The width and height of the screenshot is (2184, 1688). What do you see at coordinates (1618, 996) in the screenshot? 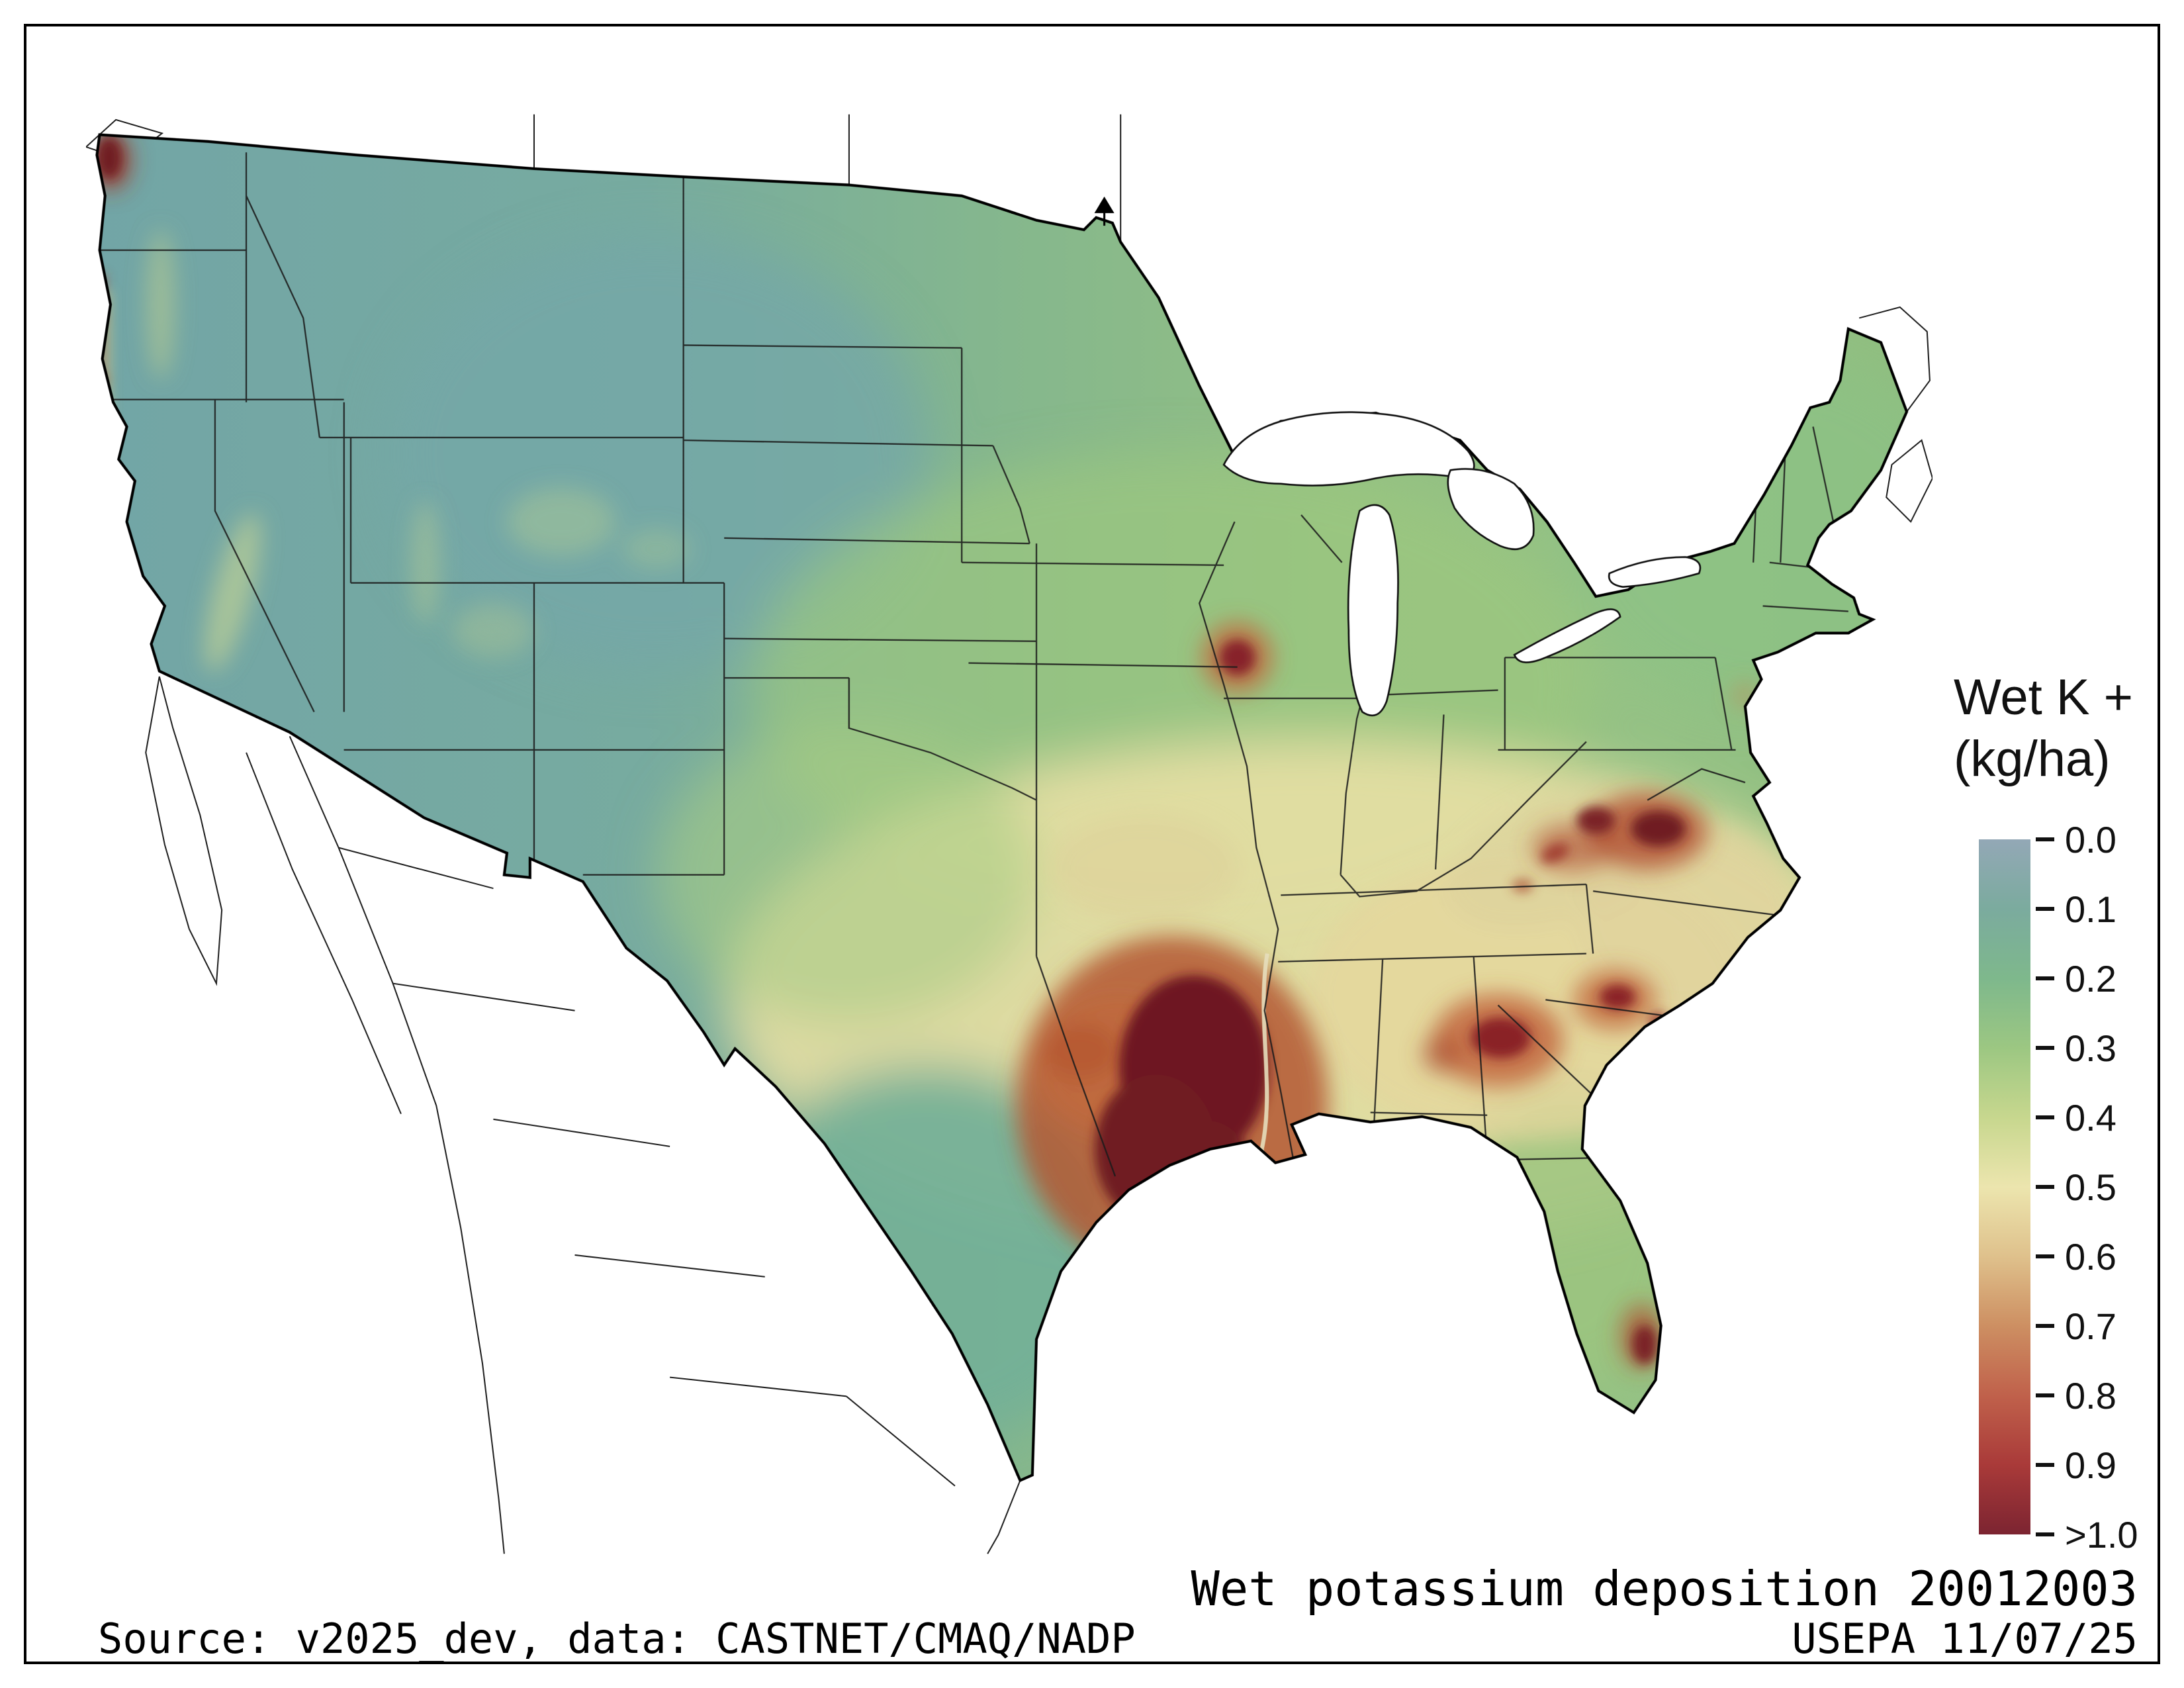
I see `hotspot-south-carolina-core` at bounding box center [1618, 996].